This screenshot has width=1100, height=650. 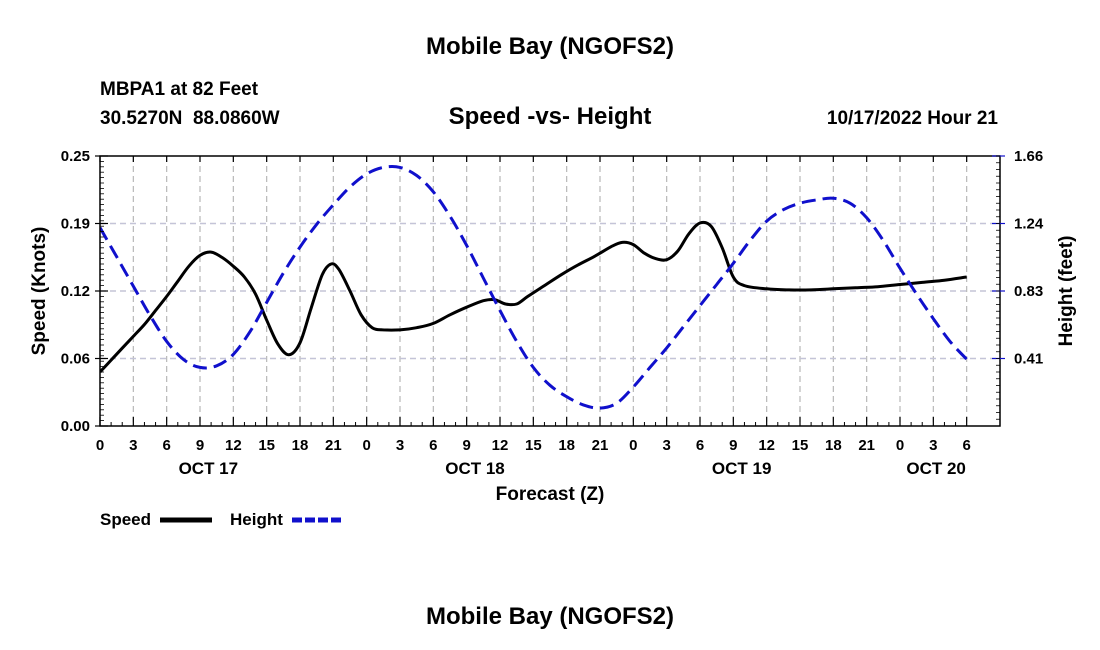 What do you see at coordinates (1028, 156) in the screenshot?
I see `y2-tick-label: 1.66` at bounding box center [1028, 156].